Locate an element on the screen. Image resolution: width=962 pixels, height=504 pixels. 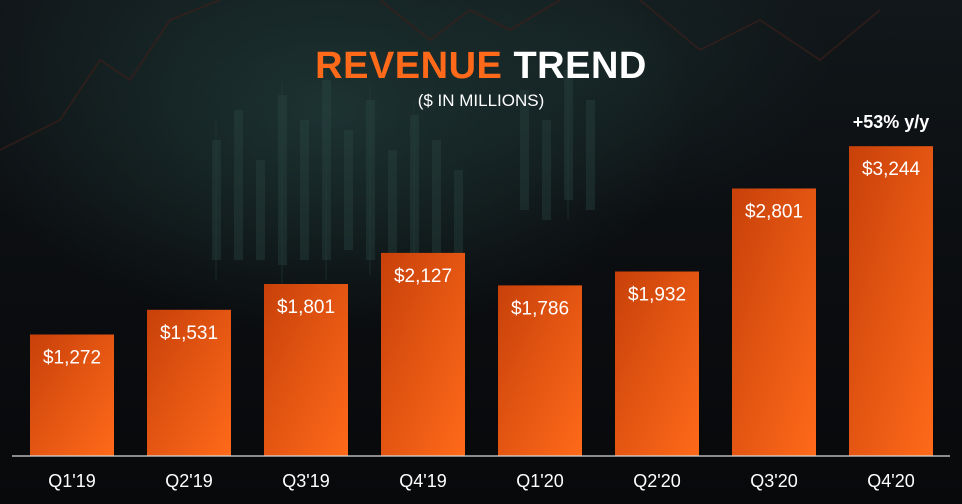
x-tick-label-q4-19: Q4'19 is located at coordinates (422, 481).